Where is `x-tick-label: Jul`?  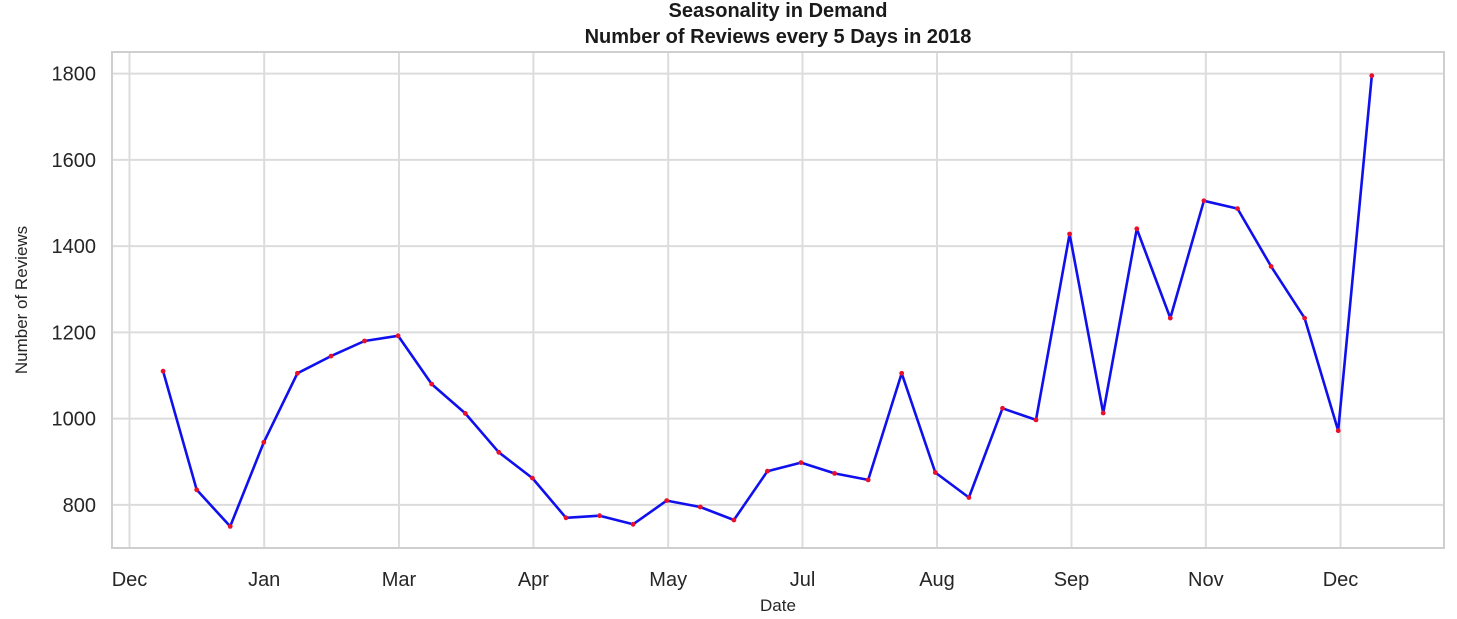 x-tick-label: Jul is located at coordinates (803, 580).